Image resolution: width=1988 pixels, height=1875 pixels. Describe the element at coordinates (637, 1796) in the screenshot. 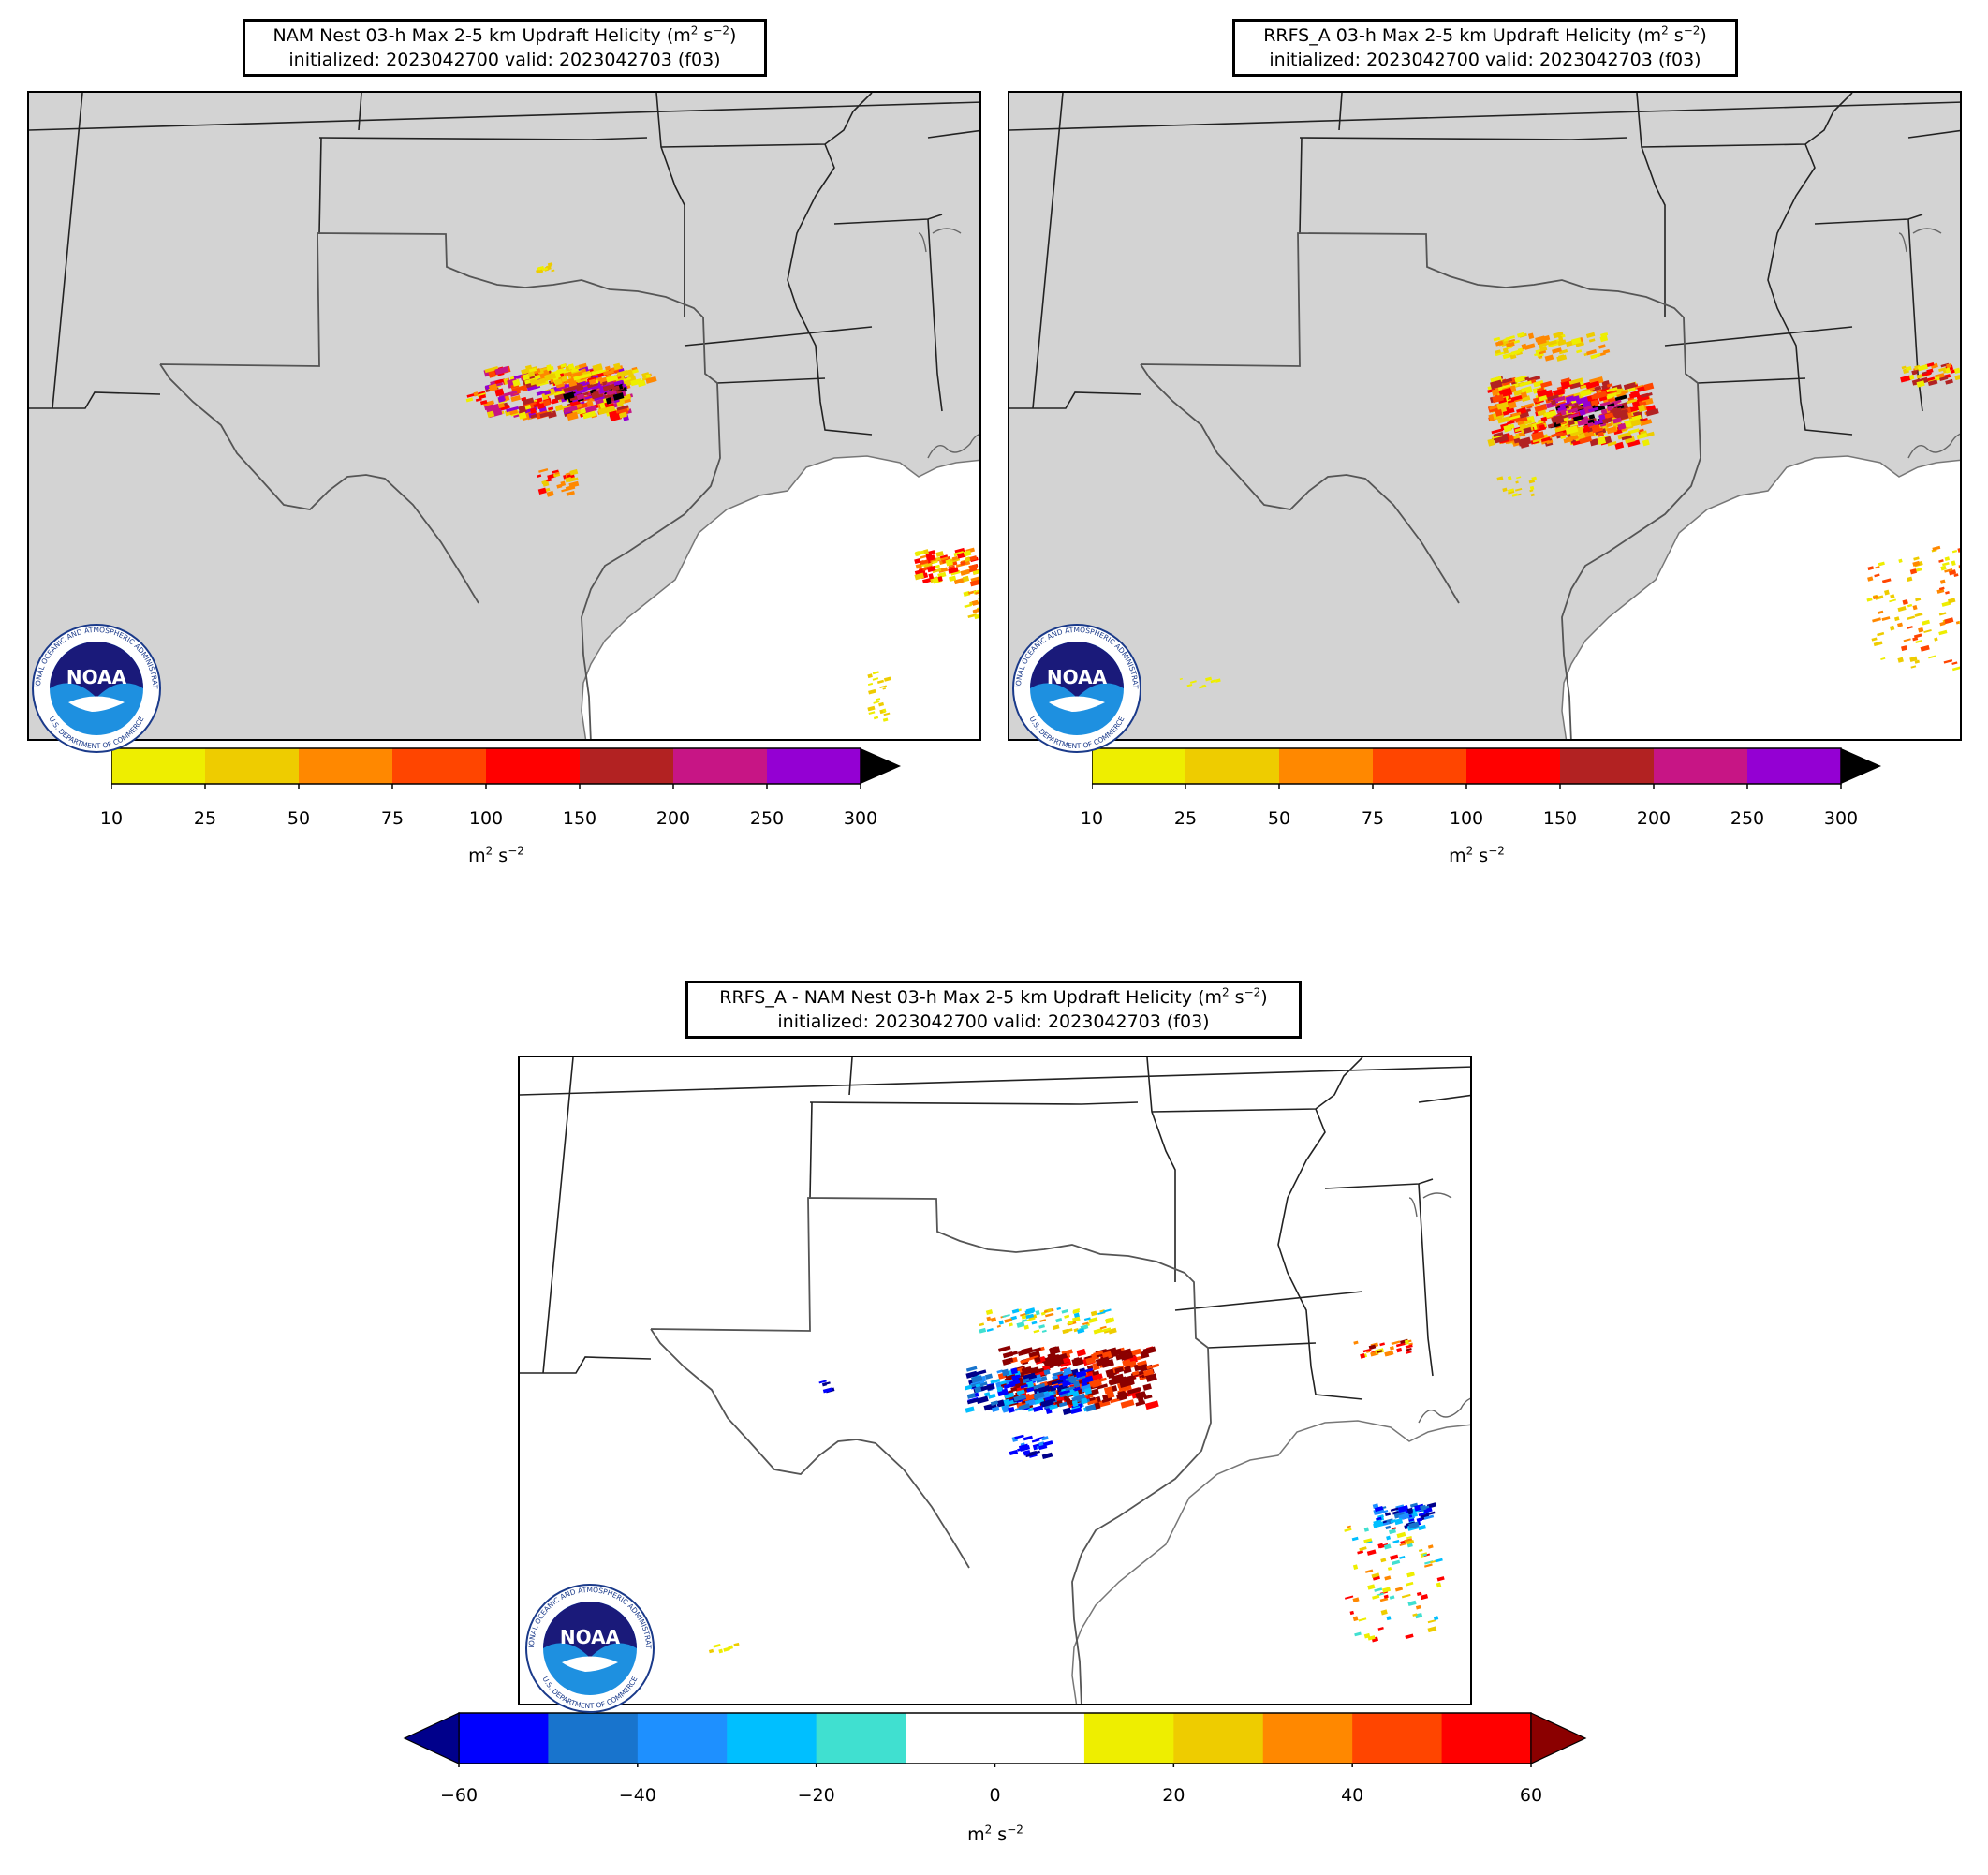

I see `colorbar-tick-label: −40` at that location.